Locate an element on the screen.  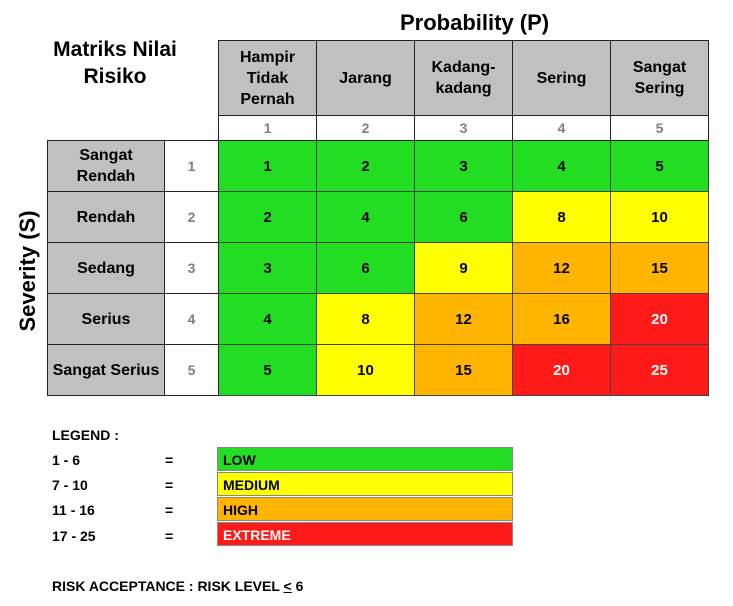
legend-range-low: 1 - 6 is located at coordinates (66, 460).